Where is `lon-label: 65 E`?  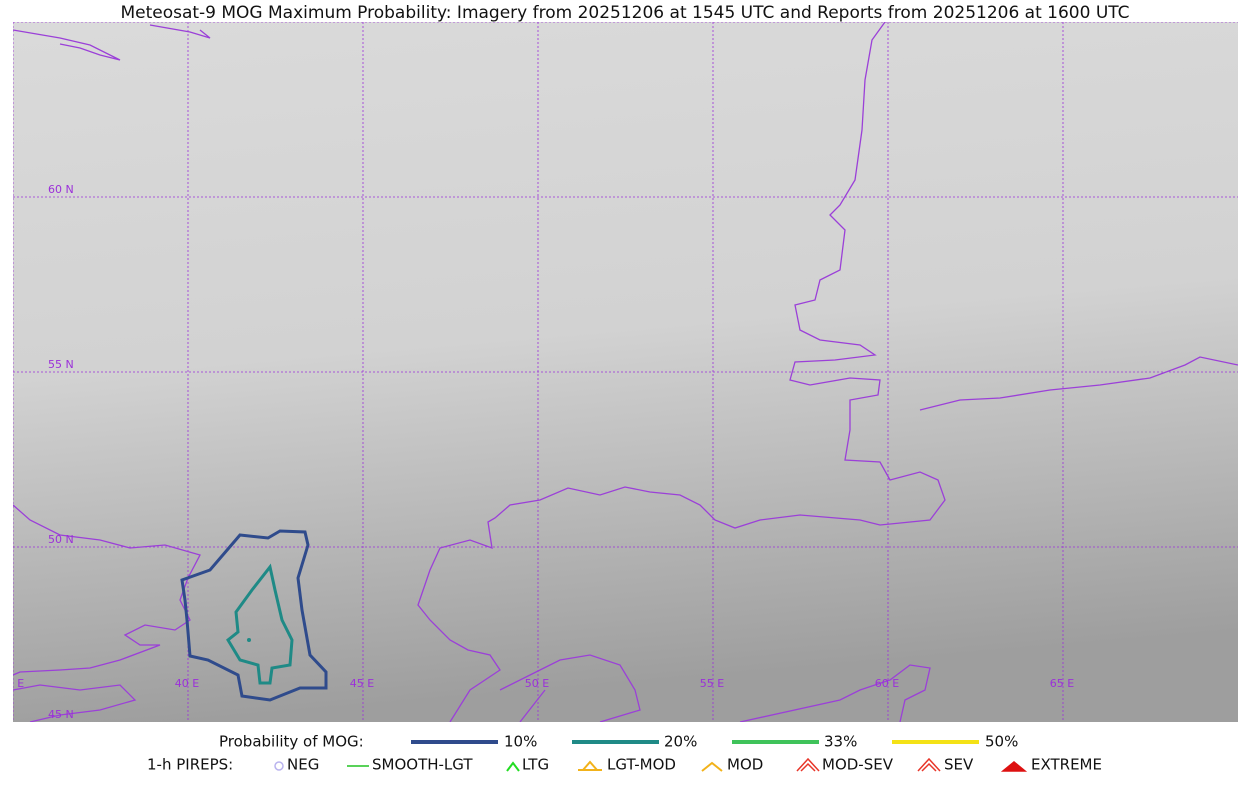 lon-label: 65 E is located at coordinates (1062, 683).